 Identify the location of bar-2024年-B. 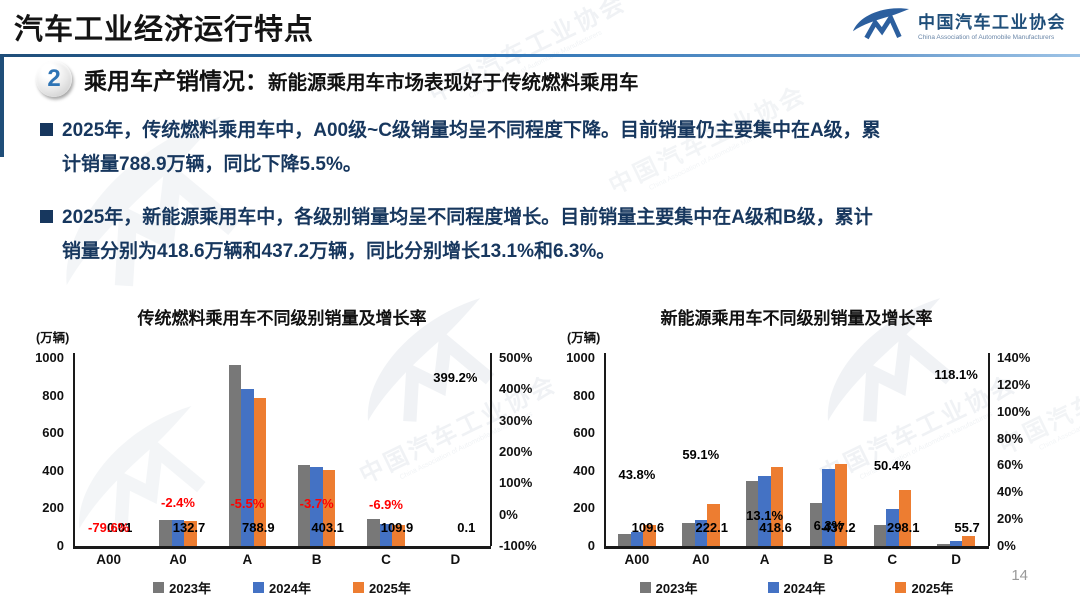
(828, 507).